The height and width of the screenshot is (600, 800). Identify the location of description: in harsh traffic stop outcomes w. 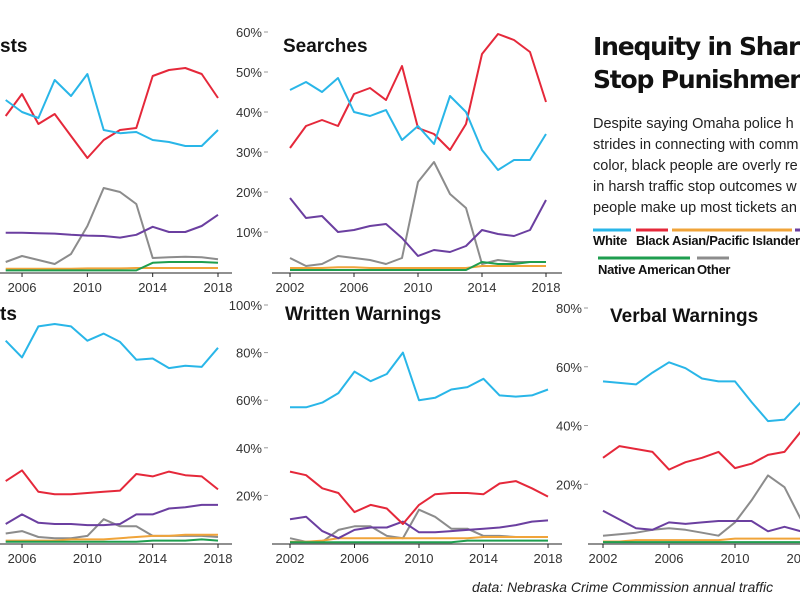
(695, 187).